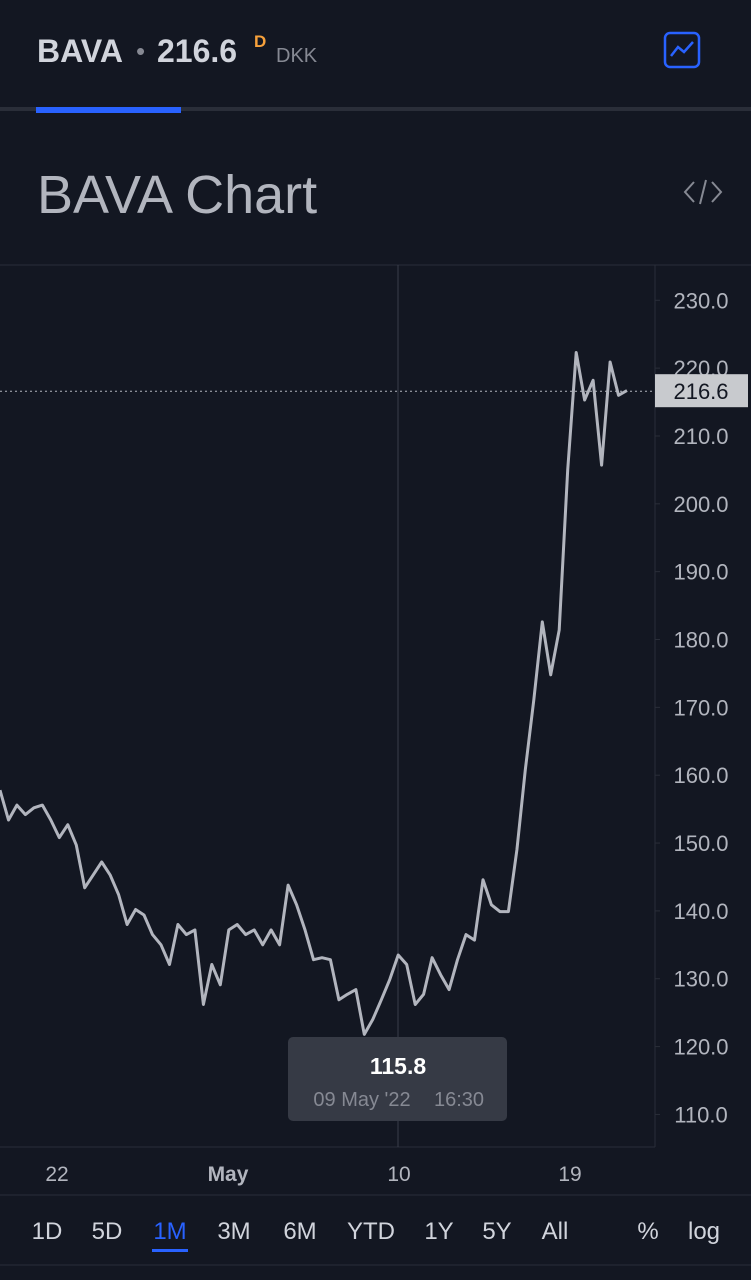 The image size is (751, 1280). What do you see at coordinates (703, 192) in the screenshot?
I see `embed-icon` at bounding box center [703, 192].